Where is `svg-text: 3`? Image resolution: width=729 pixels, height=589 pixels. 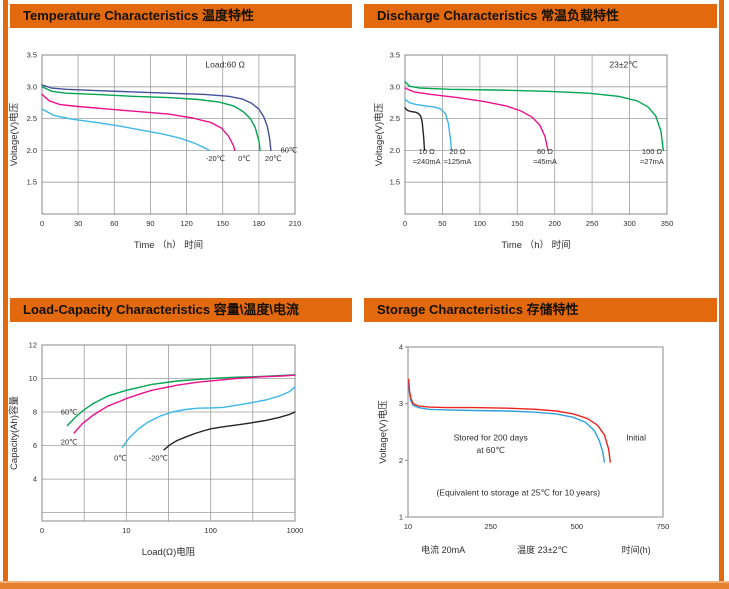
svg-text: 3 is located at coordinates (401, 403).